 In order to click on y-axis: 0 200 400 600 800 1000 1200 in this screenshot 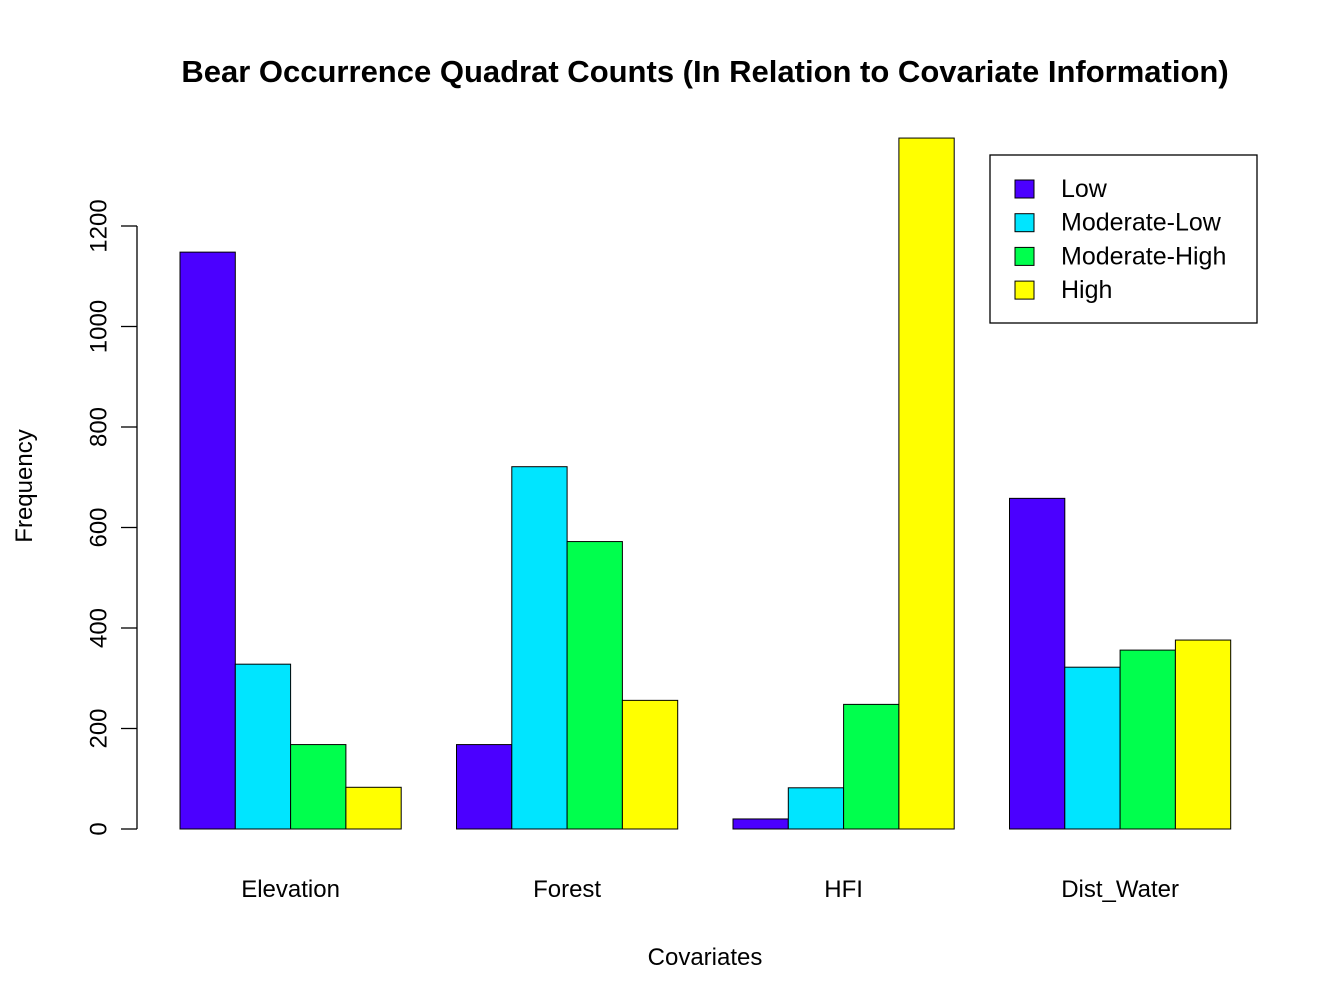, I will do `click(112, 517)`.